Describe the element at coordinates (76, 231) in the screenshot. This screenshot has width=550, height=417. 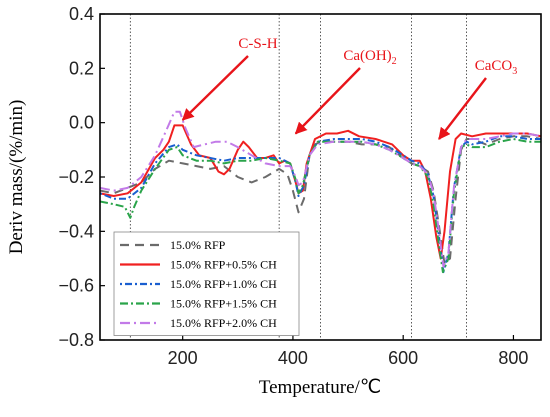
I see `y-tick-label: −0.4` at that location.